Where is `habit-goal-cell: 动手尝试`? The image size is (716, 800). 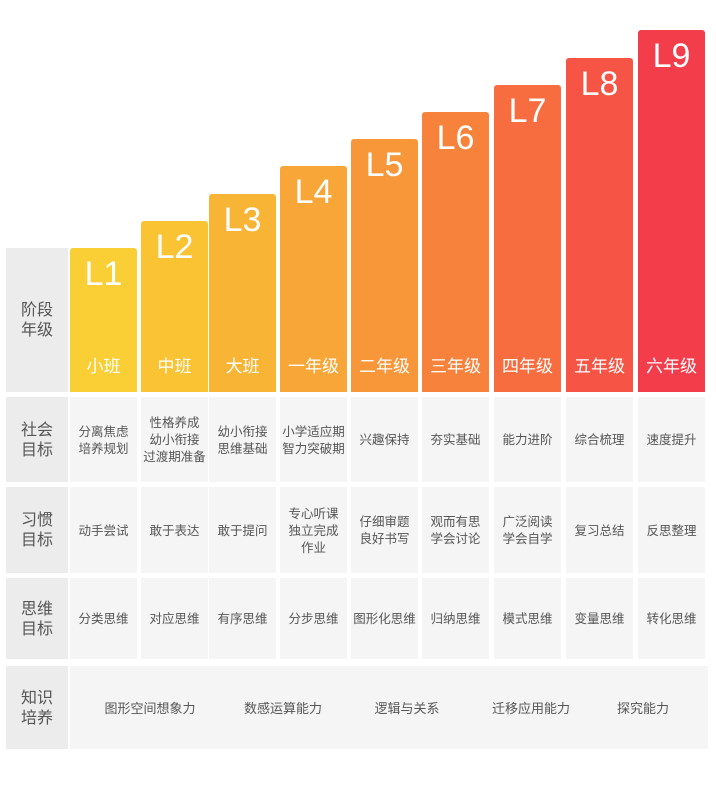 habit-goal-cell: 动手尝试 is located at coordinates (103, 530).